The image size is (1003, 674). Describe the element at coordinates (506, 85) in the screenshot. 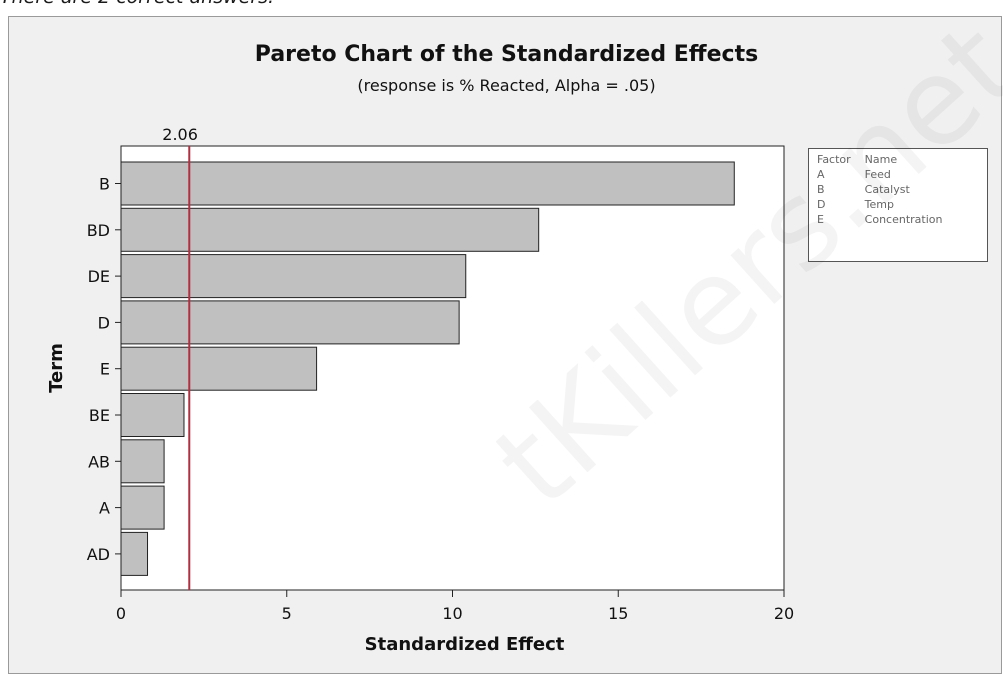

I see `chart-subtitle: (response is % Reacted, Alpha = .05)` at that location.